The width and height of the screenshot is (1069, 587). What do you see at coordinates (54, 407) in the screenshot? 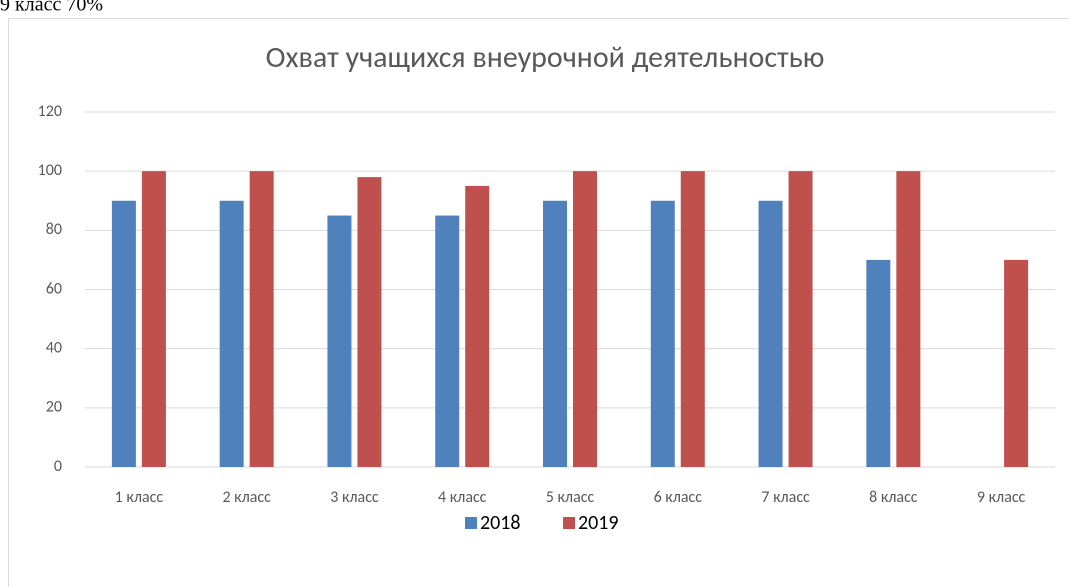
I see `y-tick-label: 20` at bounding box center [54, 407].